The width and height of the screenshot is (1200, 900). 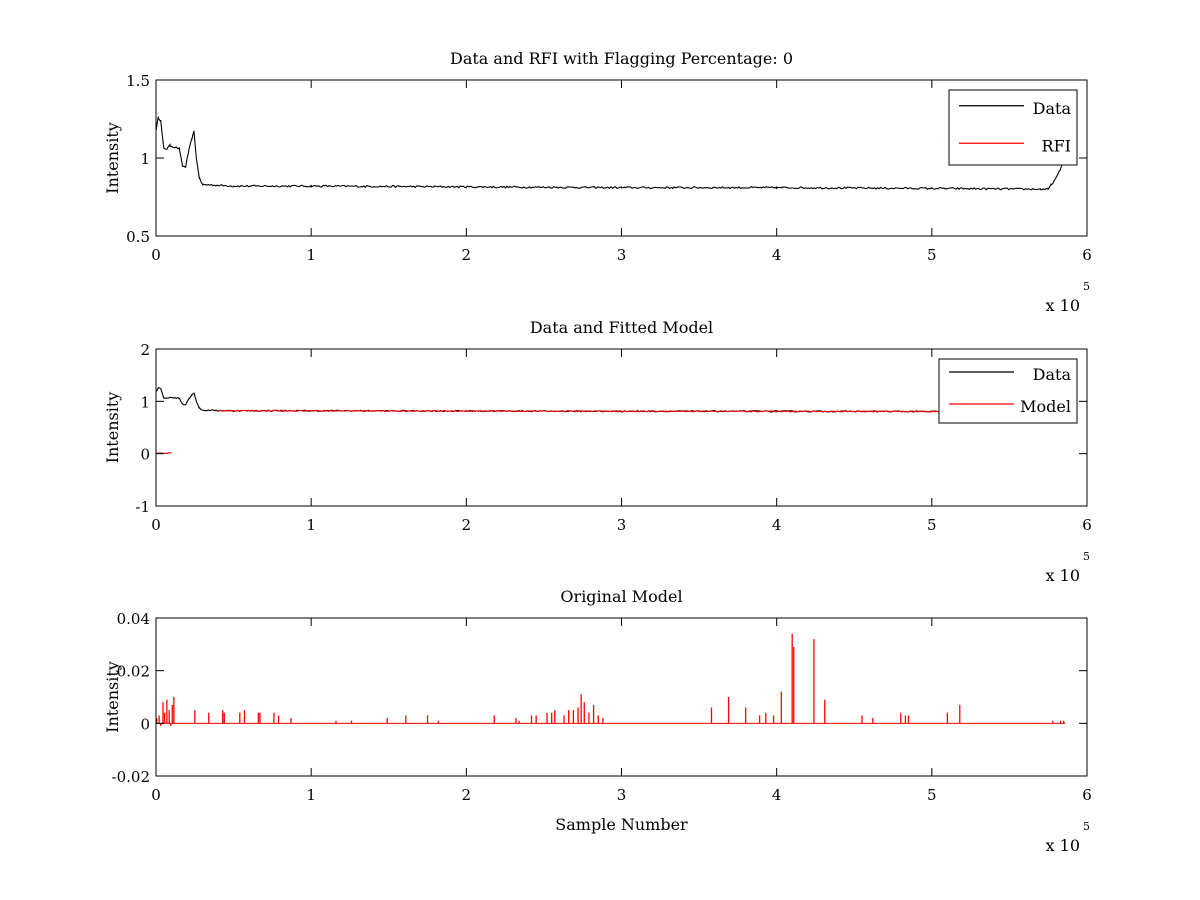 What do you see at coordinates (131, 777) in the screenshot?
I see `y-tick-label: -0.02` at bounding box center [131, 777].